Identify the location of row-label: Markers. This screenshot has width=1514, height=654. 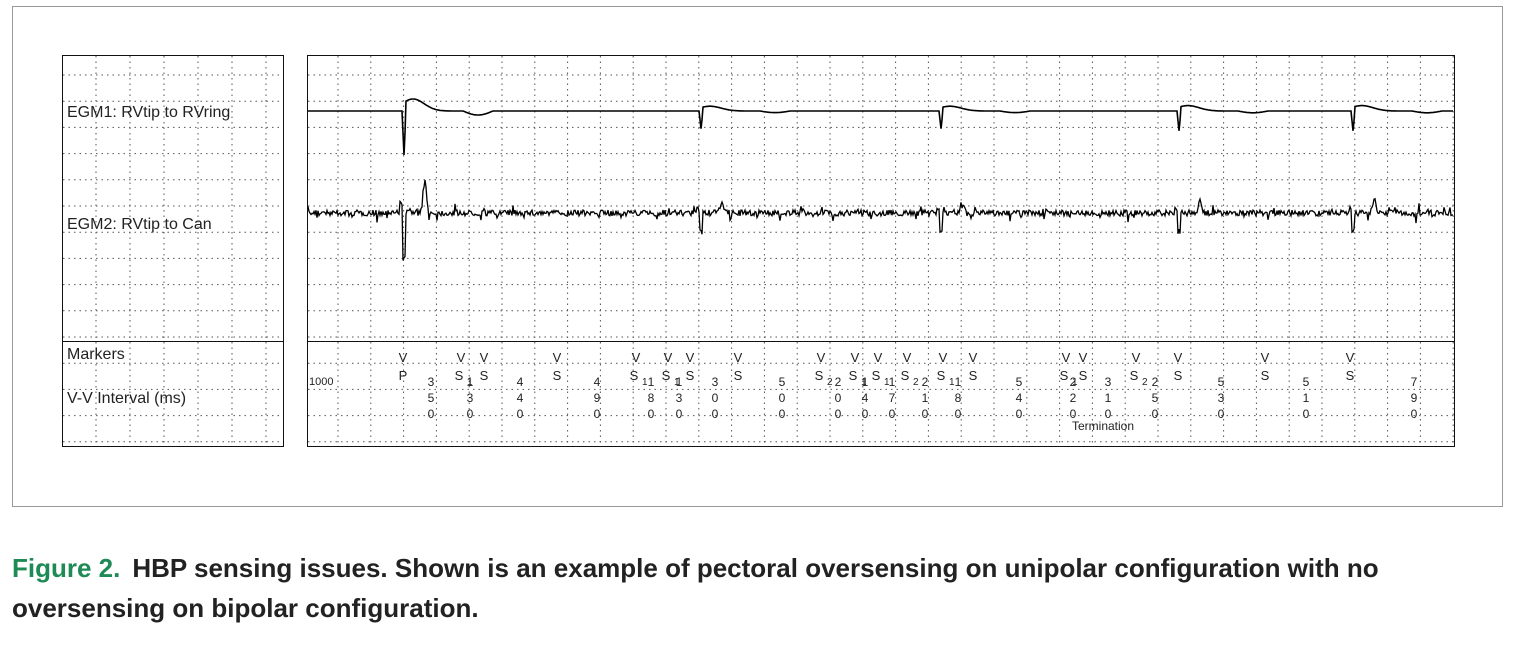
(96, 354).